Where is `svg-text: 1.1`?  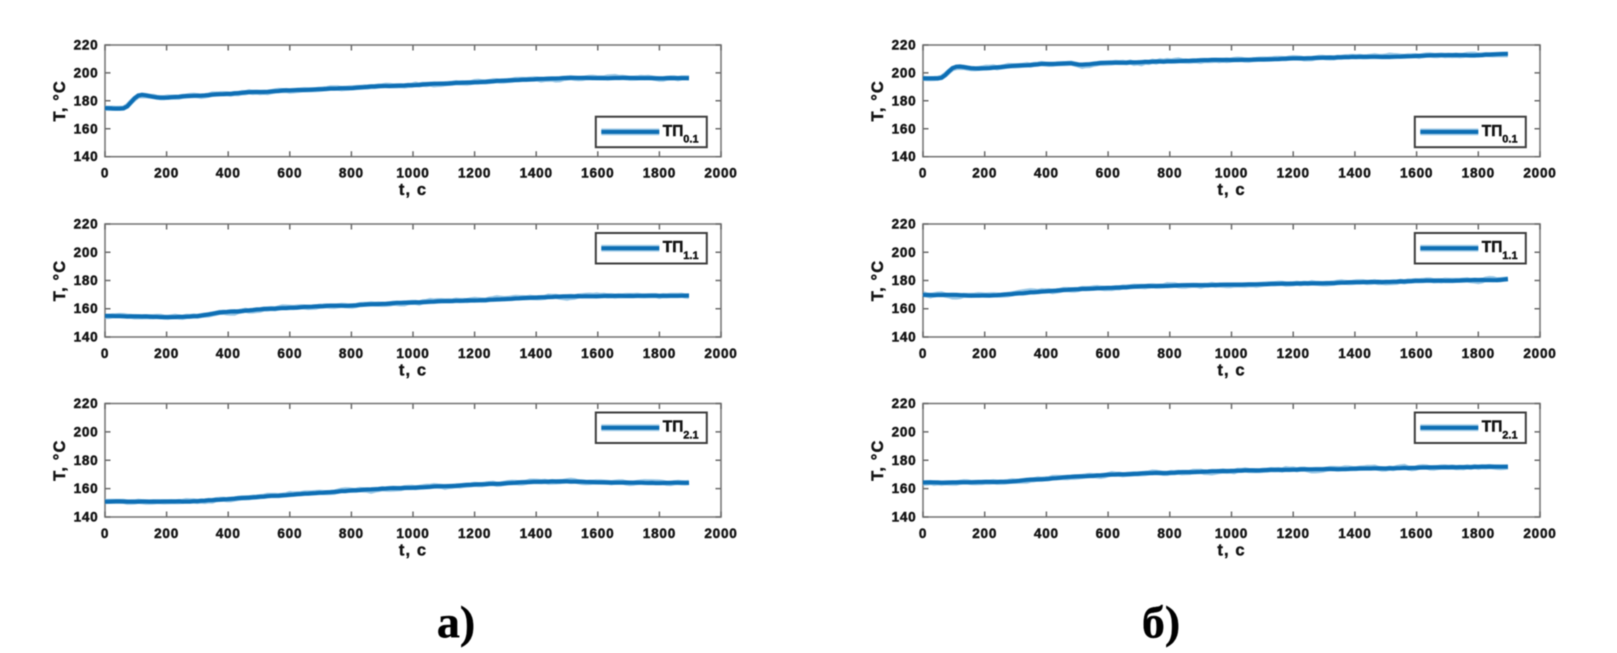
svg-text: 1.1 is located at coordinates (1509, 256).